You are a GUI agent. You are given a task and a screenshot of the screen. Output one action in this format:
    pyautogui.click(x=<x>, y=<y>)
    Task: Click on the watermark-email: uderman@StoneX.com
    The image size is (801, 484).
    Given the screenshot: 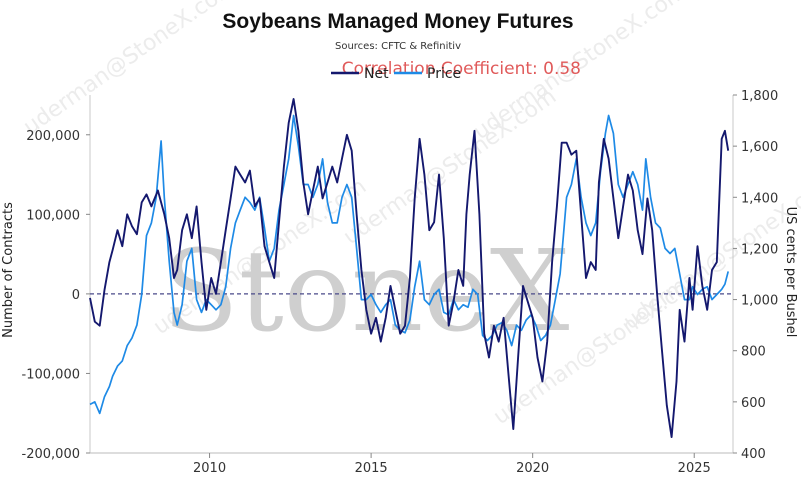 What is the action you would take?
    pyautogui.click(x=130, y=70)
    